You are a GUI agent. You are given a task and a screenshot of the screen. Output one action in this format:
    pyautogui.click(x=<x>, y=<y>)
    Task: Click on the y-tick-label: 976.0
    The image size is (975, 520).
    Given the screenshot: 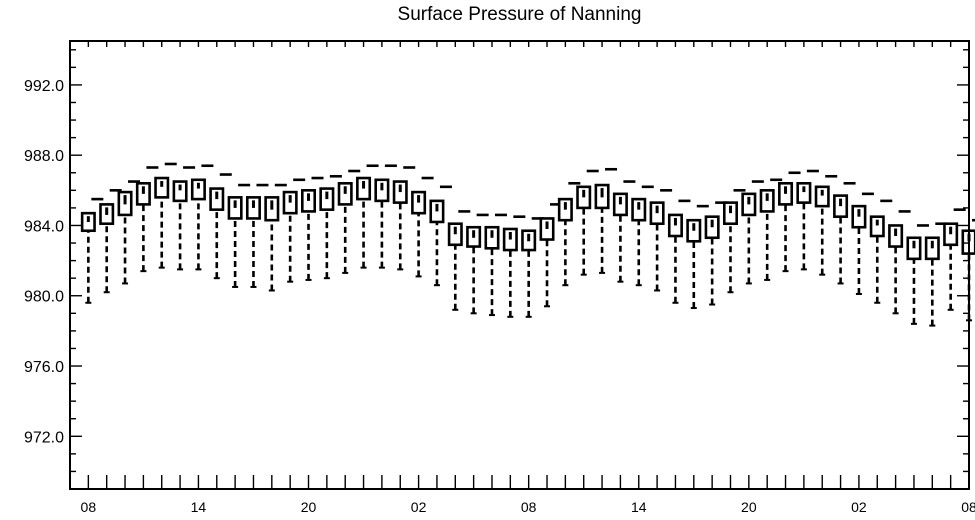 What is the action you would take?
    pyautogui.click(x=44, y=367)
    